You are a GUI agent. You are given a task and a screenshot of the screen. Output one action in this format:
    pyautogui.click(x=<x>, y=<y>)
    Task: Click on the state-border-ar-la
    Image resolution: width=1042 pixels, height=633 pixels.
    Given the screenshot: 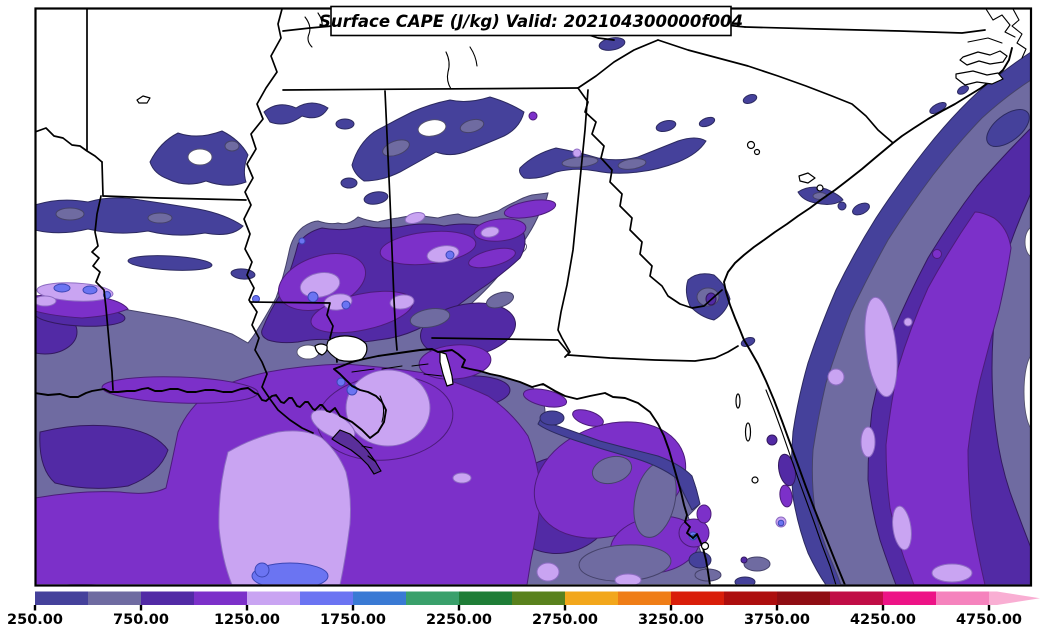 What is the action you would take?
    pyautogui.click(x=174, y=198)
    